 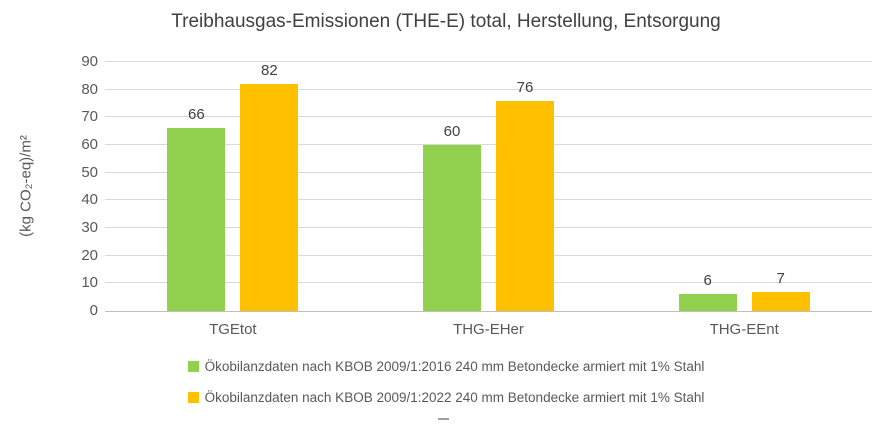 I want to click on x-category-label: THG-EHer, so click(x=488, y=329).